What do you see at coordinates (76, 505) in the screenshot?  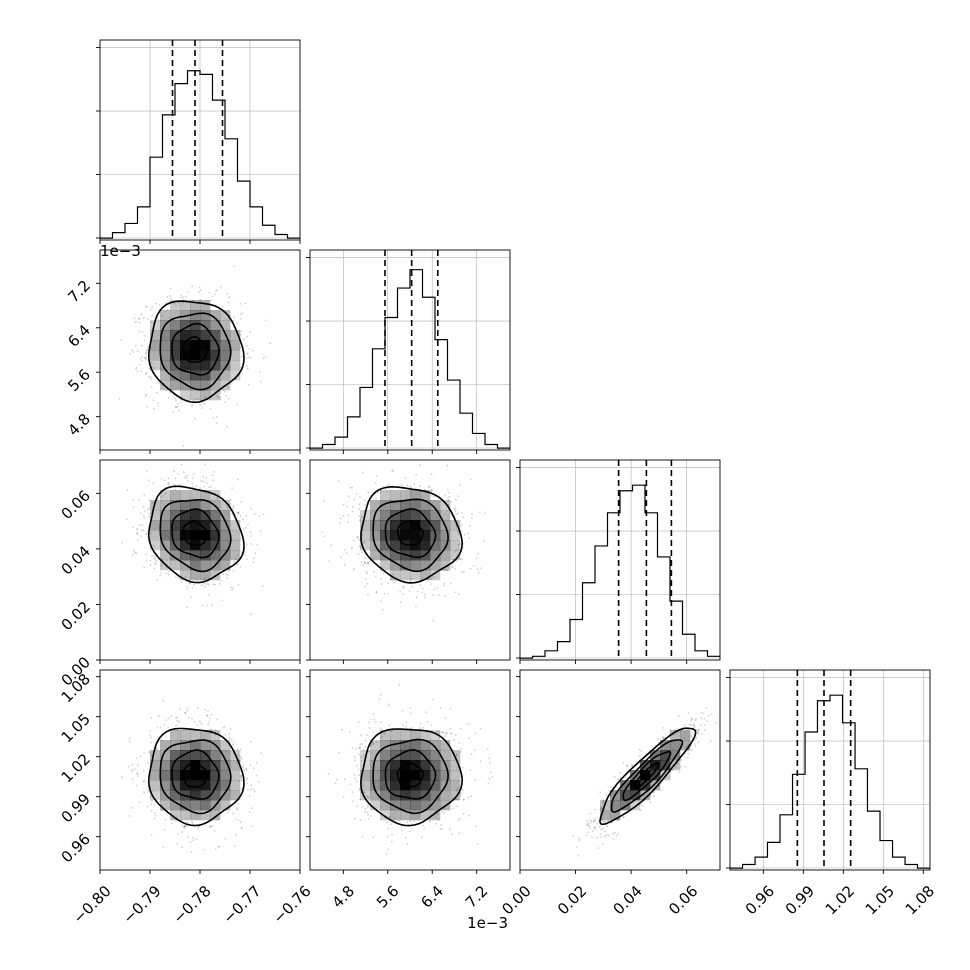 I see `y-tick-label-p2: 0.06` at bounding box center [76, 505].